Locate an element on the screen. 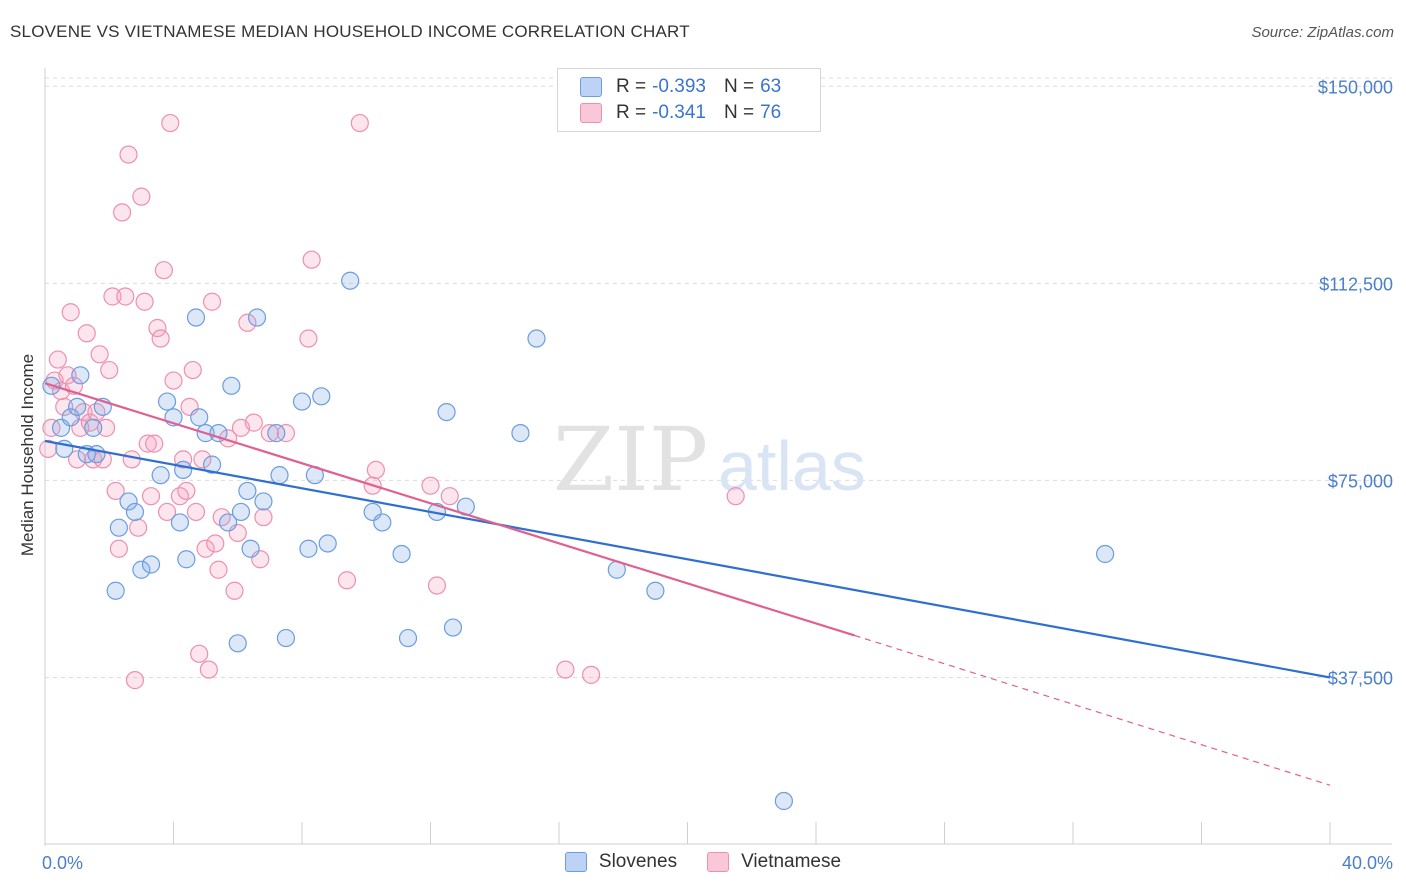 Image resolution: width=1406 pixels, height=892 pixels. legend-item-vietnamese: Vietnamese is located at coordinates (774, 862).